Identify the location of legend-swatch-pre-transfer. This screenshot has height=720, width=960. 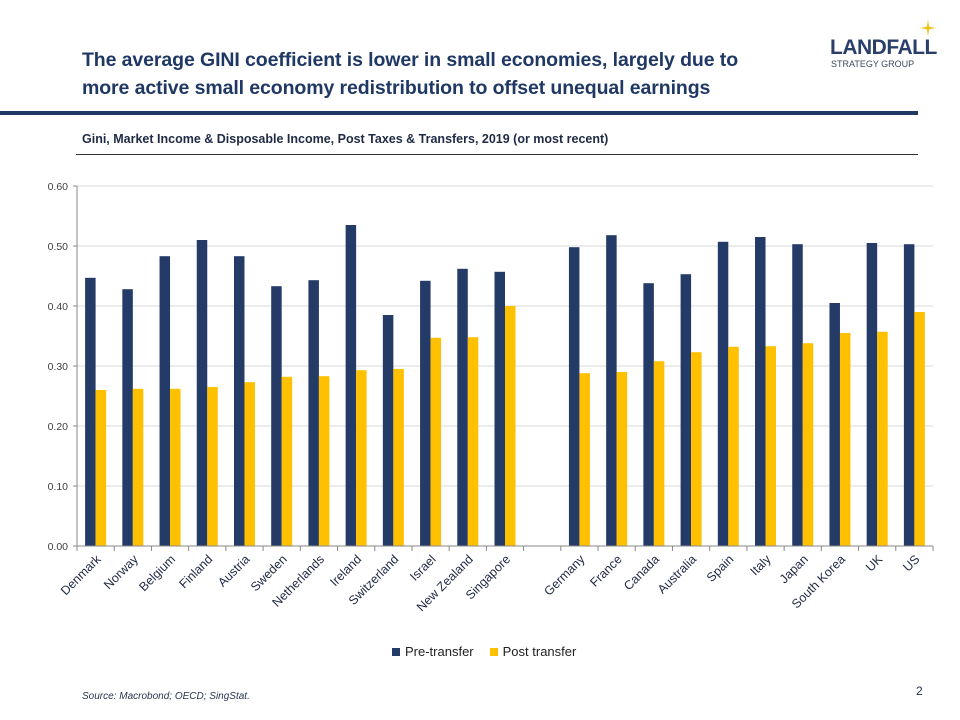
(396, 651).